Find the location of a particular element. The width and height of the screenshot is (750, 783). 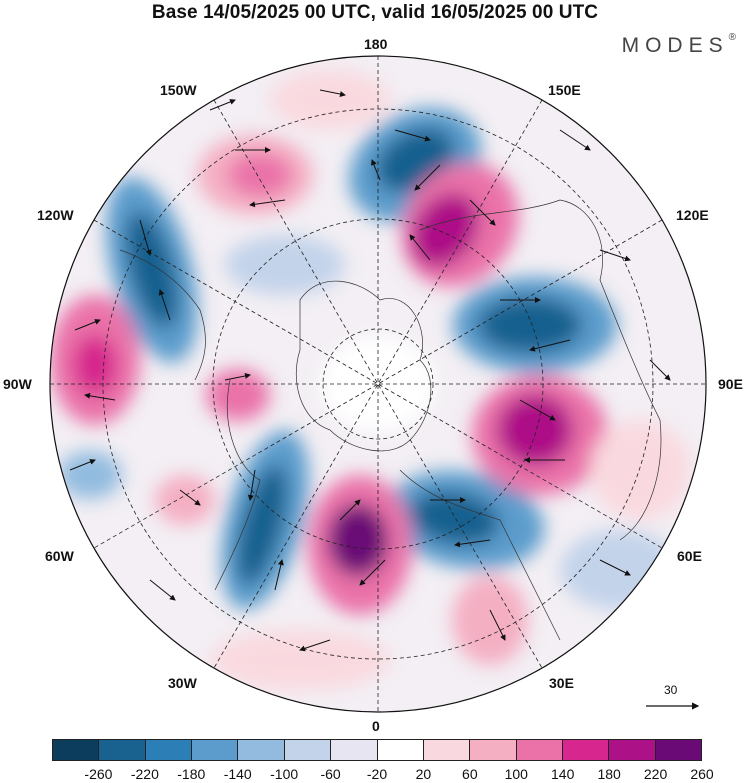

canada-coast is located at coordinates (162, 315).